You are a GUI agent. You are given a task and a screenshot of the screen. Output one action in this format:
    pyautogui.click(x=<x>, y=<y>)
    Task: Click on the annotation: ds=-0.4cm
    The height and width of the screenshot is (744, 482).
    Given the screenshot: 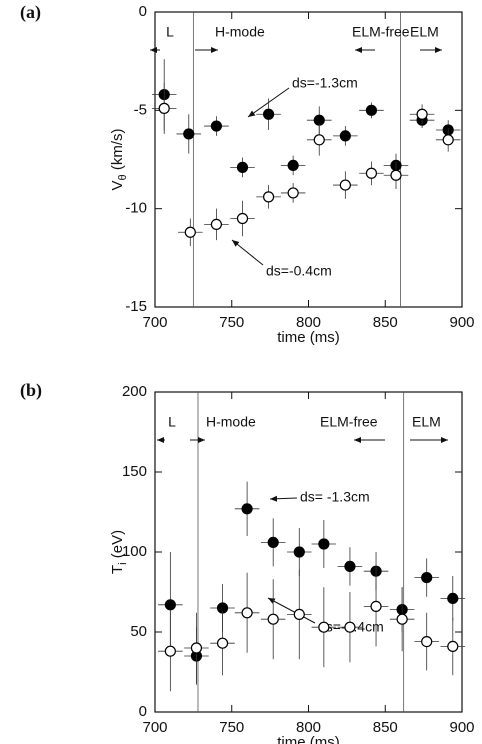 What is the action you would take?
    pyautogui.click(x=299, y=271)
    